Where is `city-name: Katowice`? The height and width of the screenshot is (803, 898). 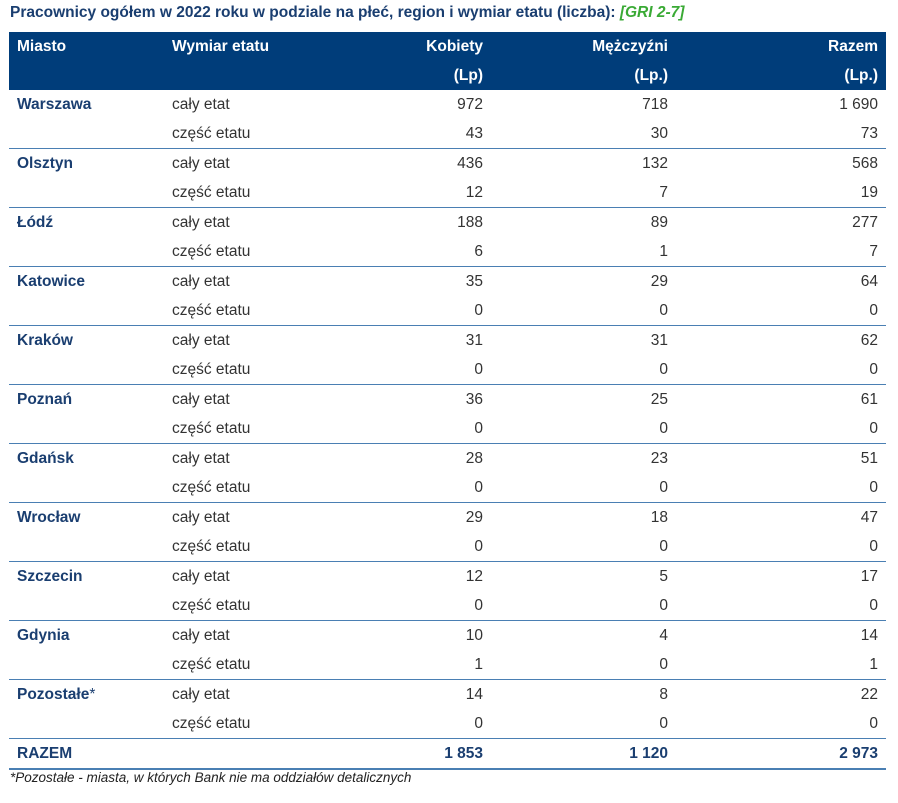
city-name: Katowice is located at coordinates (86, 282).